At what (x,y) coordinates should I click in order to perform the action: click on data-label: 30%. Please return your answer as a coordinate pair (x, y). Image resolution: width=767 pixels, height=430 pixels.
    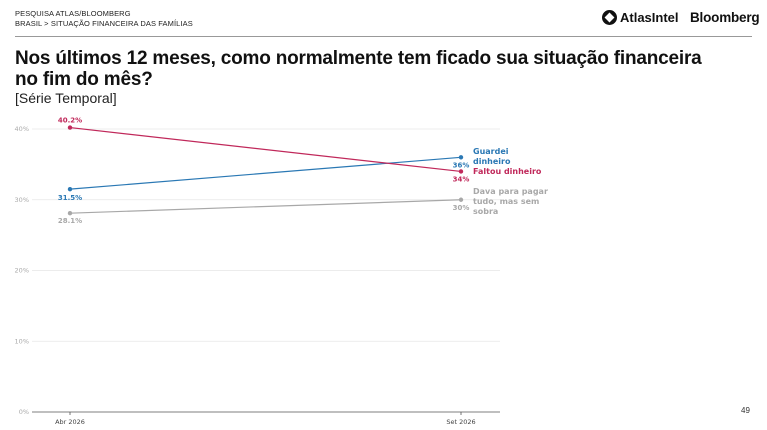
    Looking at the image, I should click on (461, 208).